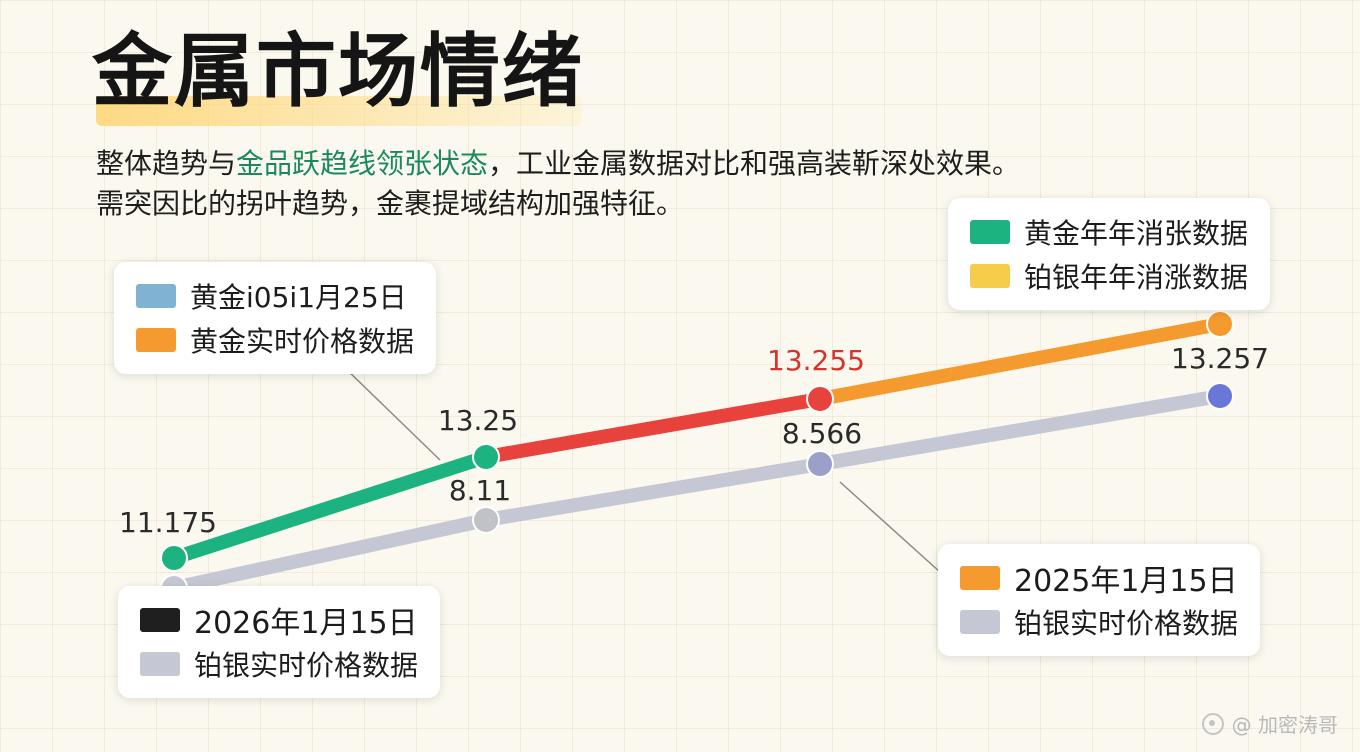 The image size is (1360, 752). Describe the element at coordinates (1136, 277) in the screenshot. I see `legend-label: 铂银年年消涨数据` at that location.